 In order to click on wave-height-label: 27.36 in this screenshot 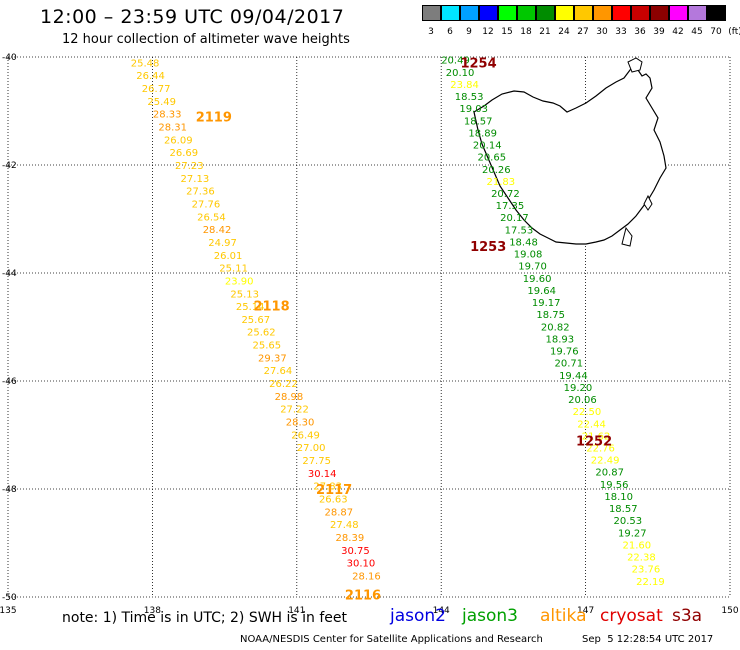, I will do `click(200, 192)`.